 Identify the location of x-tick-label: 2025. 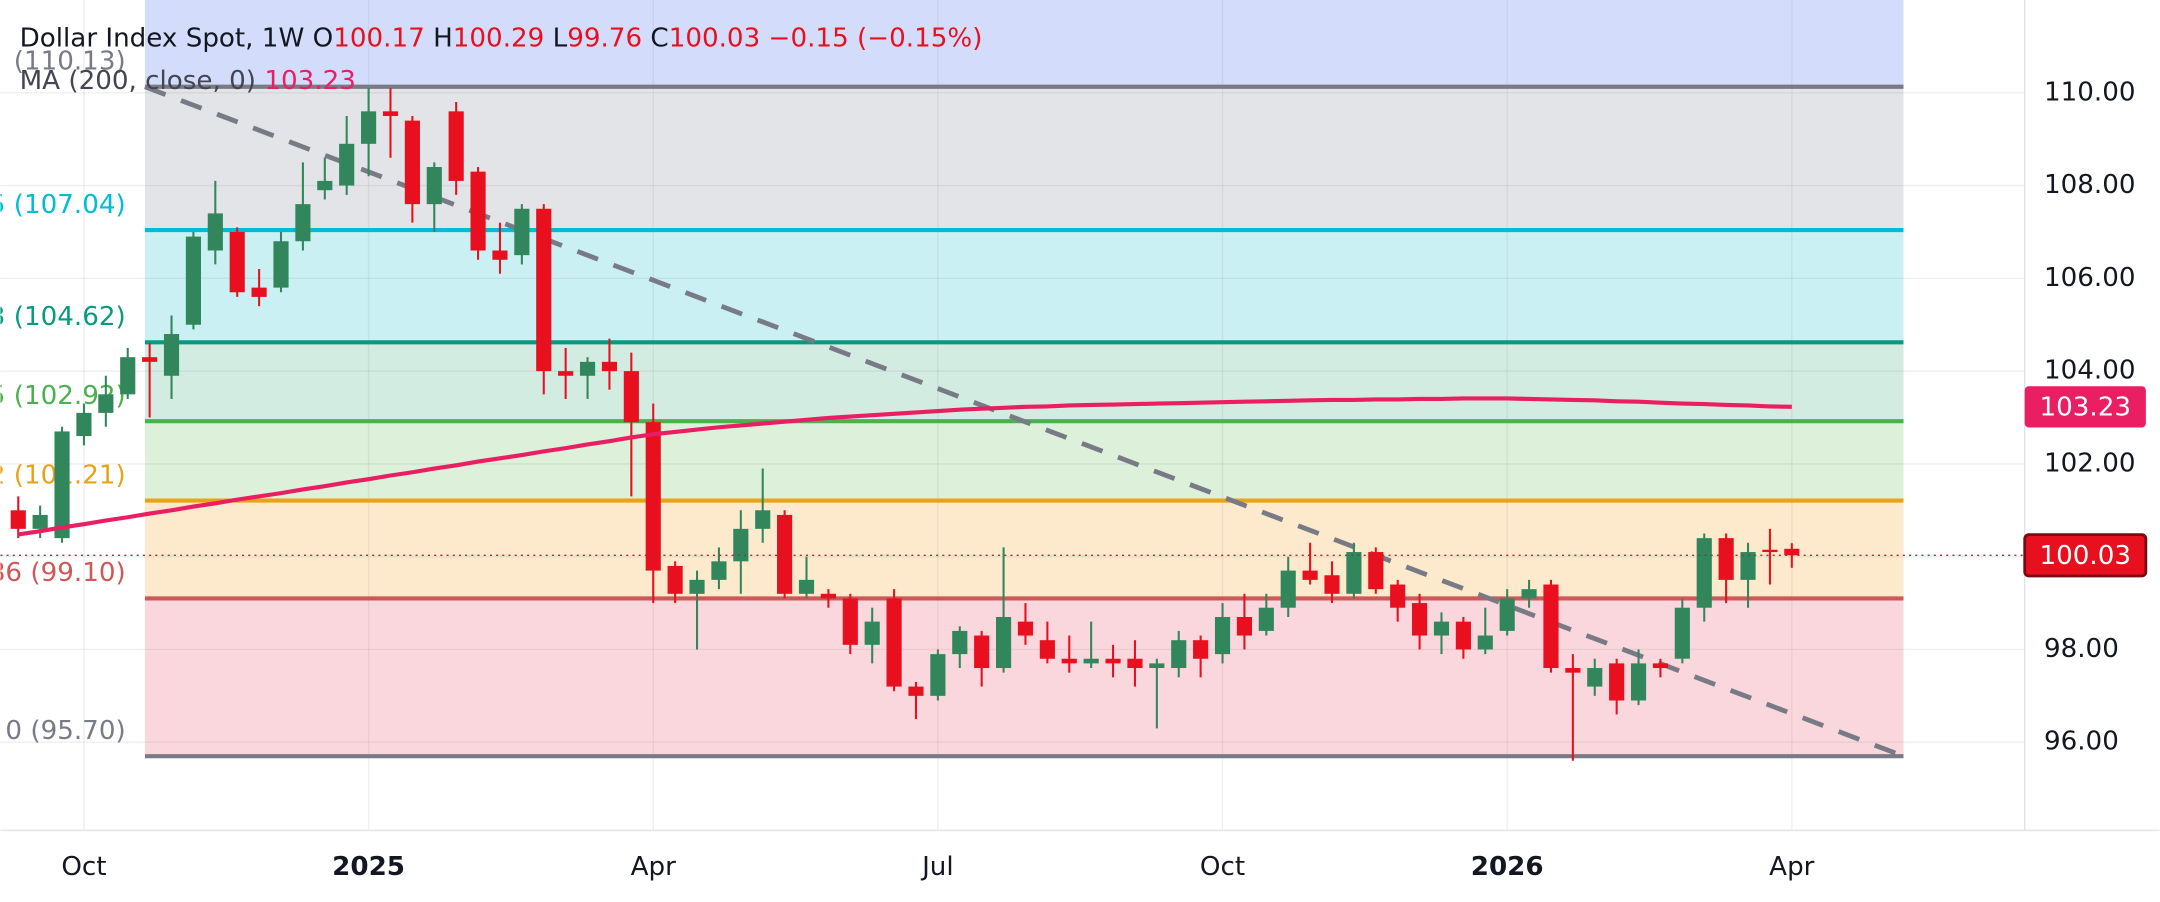
(368, 867).